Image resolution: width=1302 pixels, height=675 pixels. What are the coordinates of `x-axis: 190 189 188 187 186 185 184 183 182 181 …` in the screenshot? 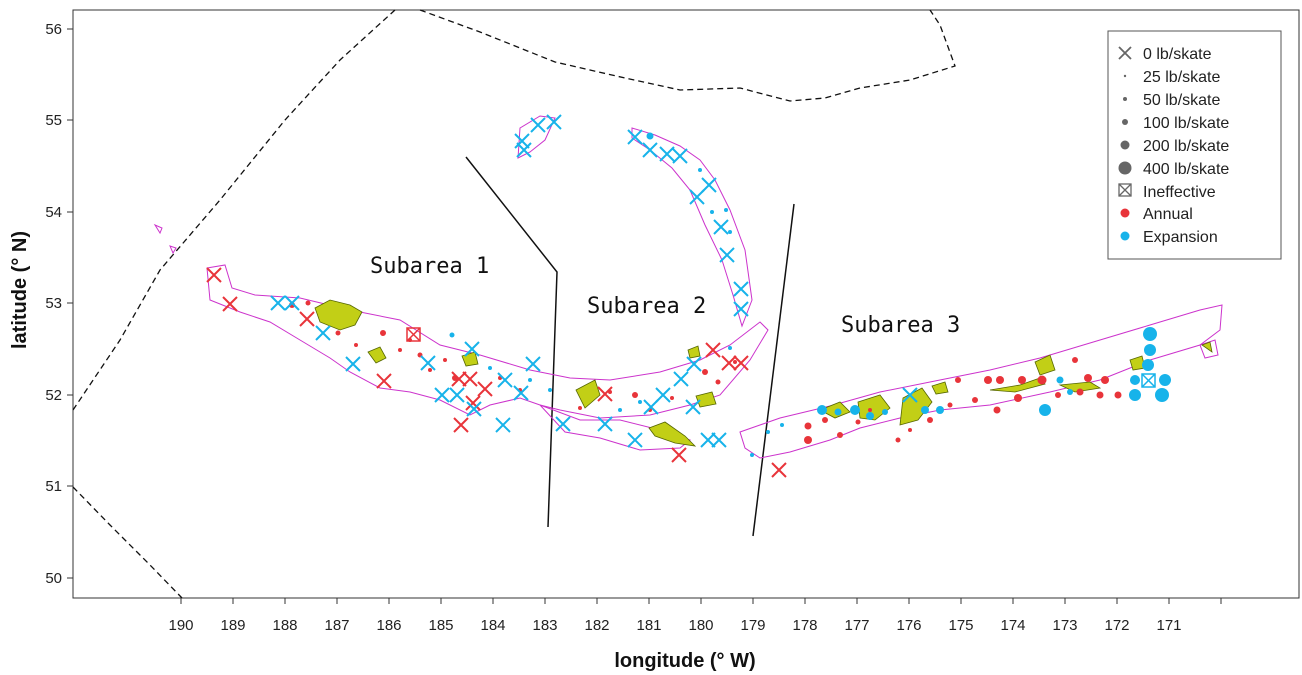 It's located at (695, 616).